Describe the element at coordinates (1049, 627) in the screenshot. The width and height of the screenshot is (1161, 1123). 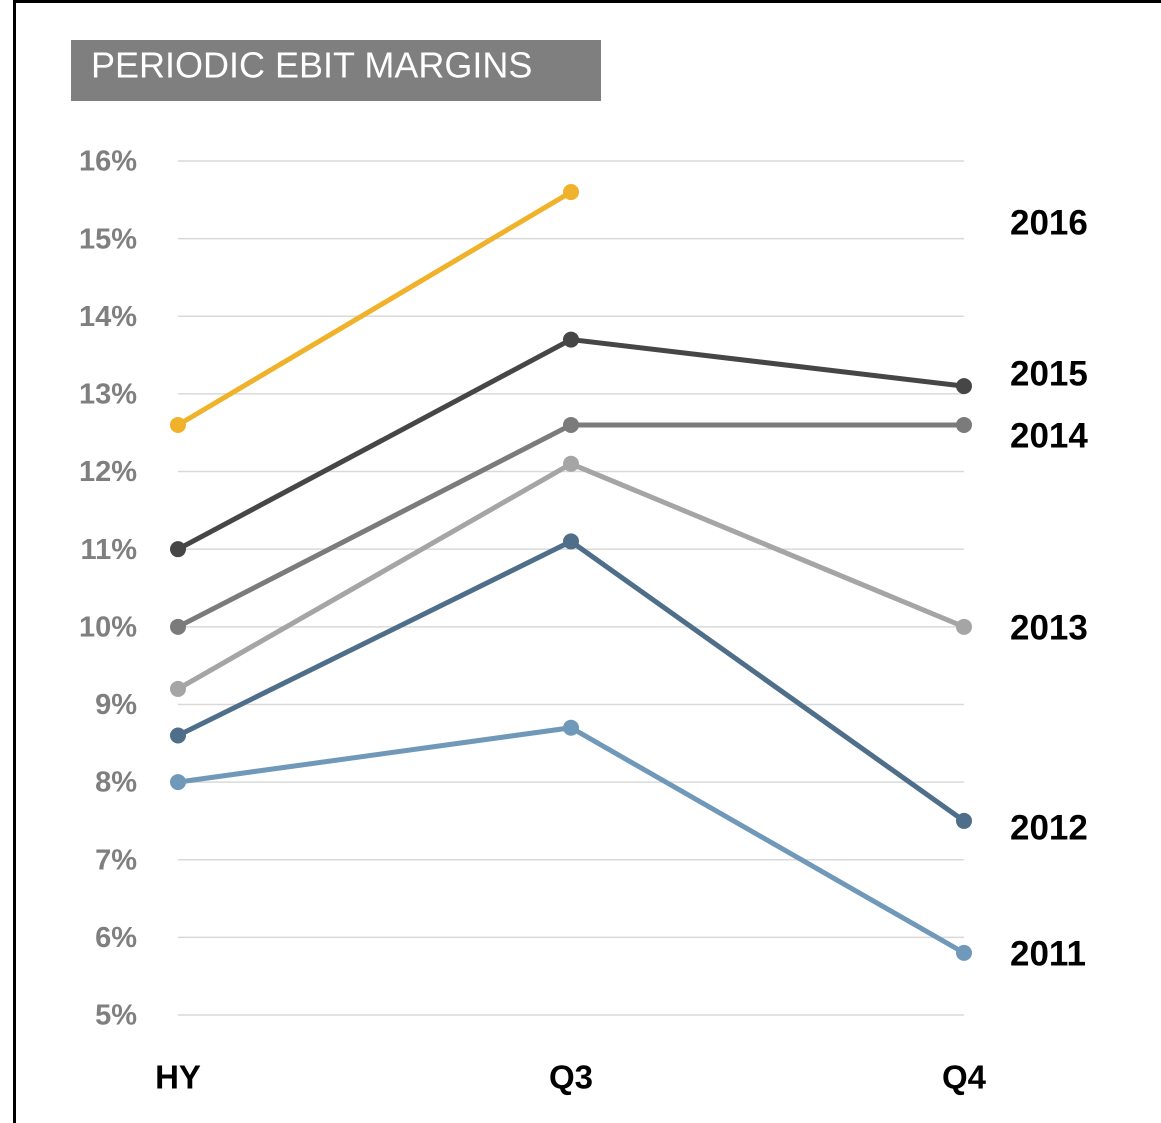
I see `series-label: 2013` at that location.